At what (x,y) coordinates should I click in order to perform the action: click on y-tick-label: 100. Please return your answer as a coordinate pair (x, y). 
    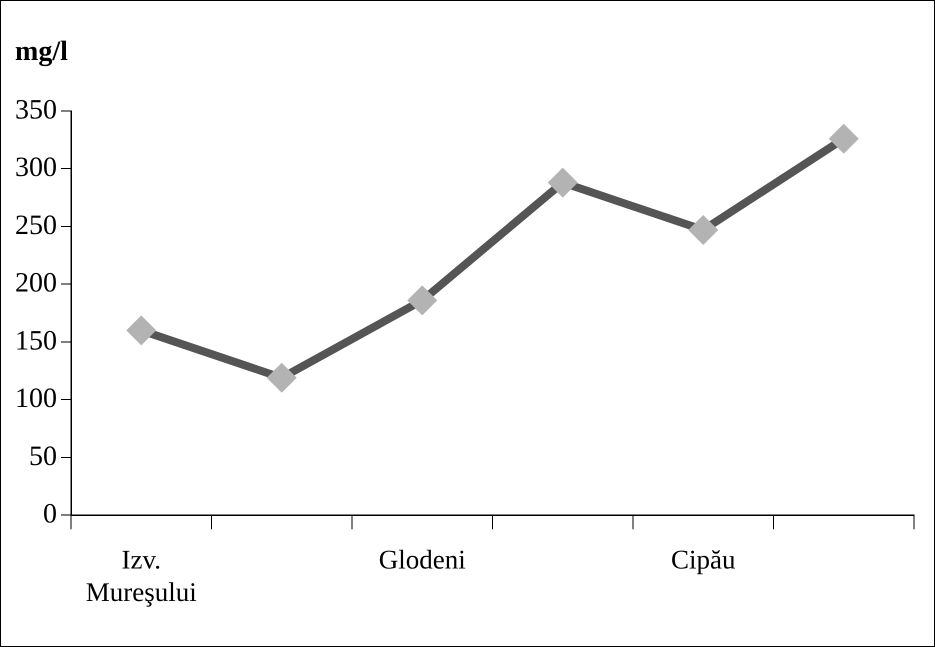
    Looking at the image, I should click on (36, 398).